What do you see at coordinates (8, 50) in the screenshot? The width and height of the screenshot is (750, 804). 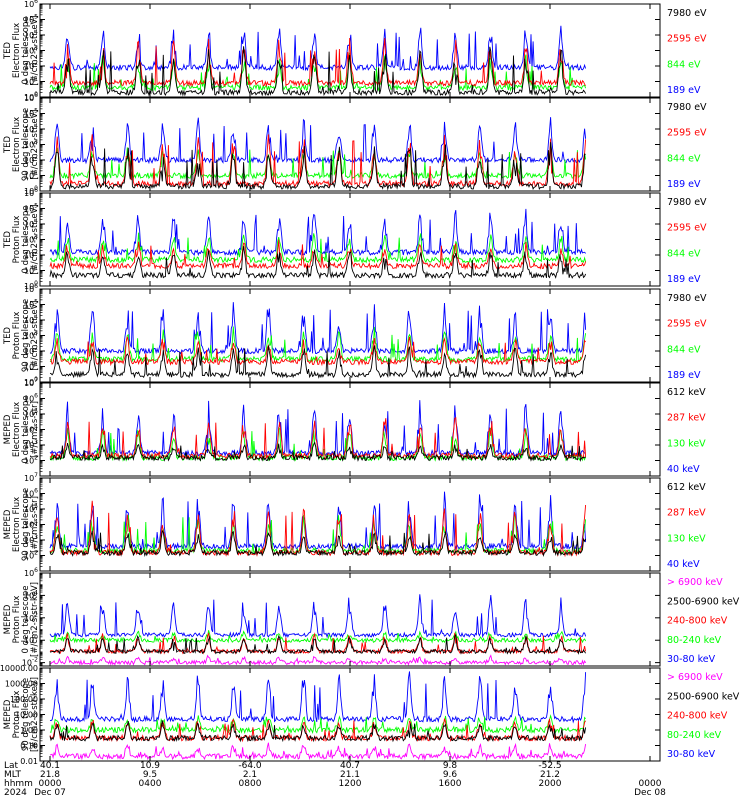 I see `y-axis-label-line: TED` at bounding box center [8, 50].